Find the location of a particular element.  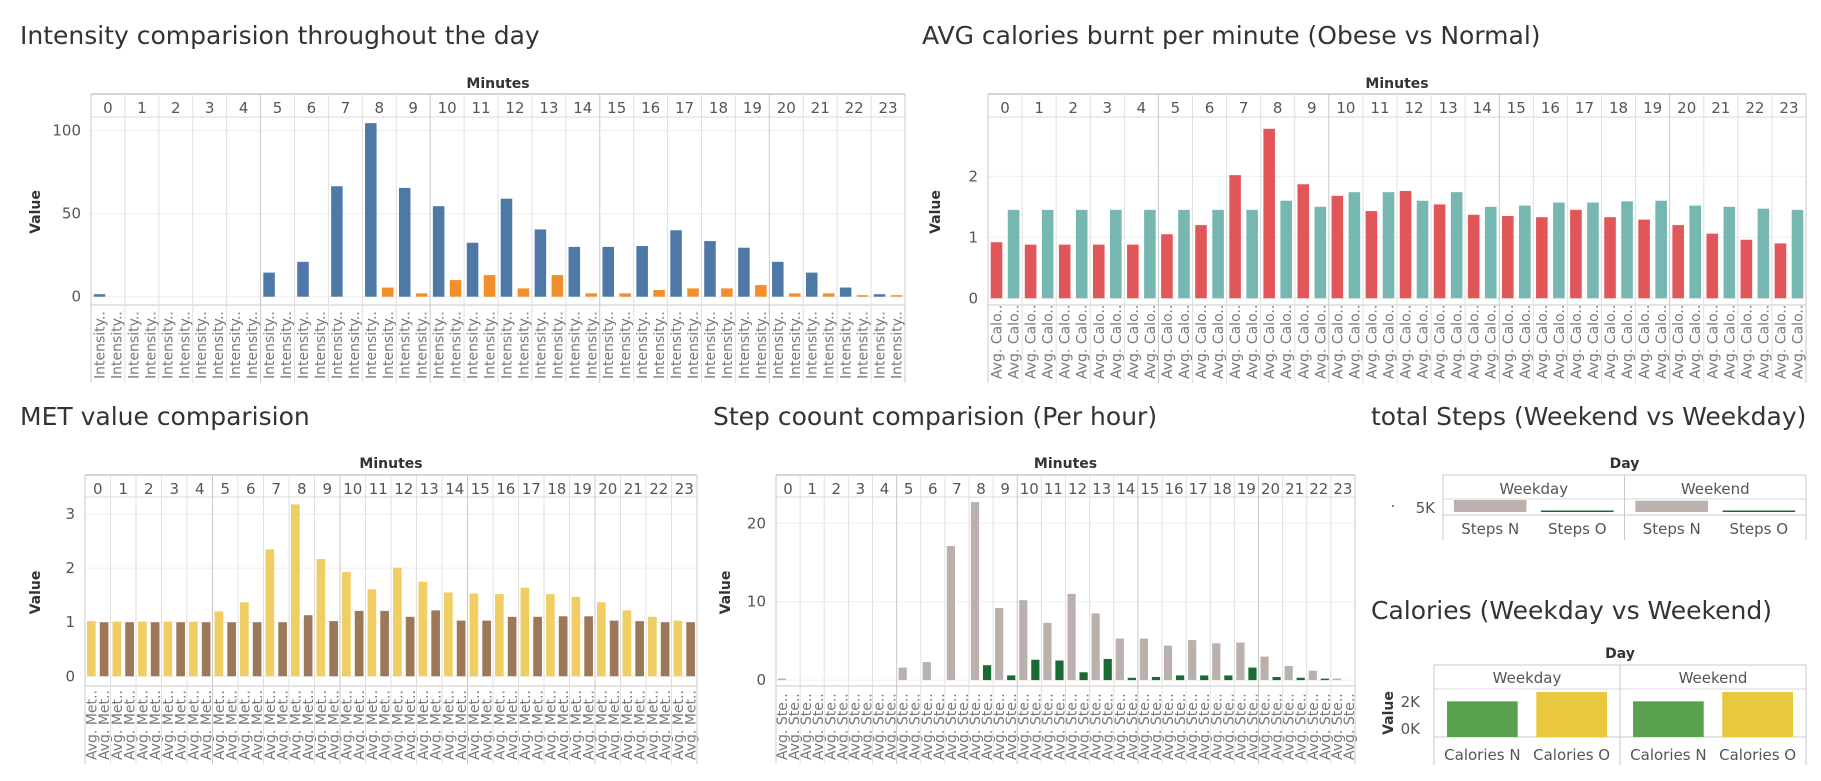

column-label: Weekend is located at coordinates (1715, 489).